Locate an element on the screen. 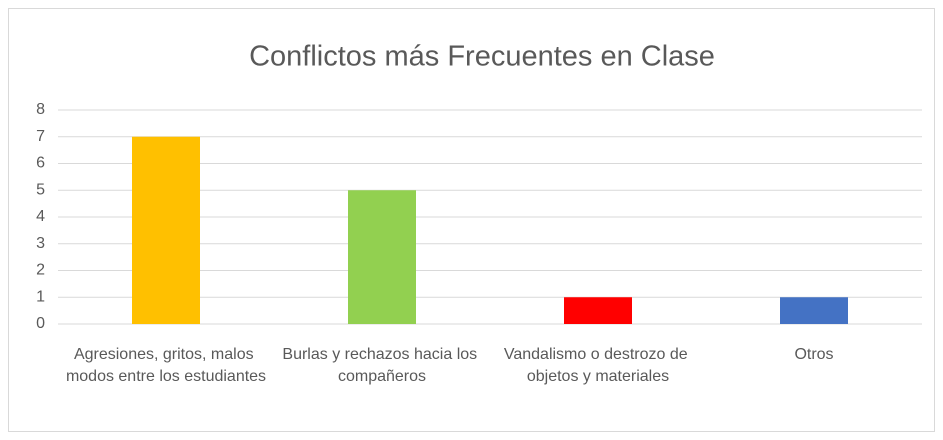 The image size is (943, 440). y-tick-label: 8 is located at coordinates (40, 109).